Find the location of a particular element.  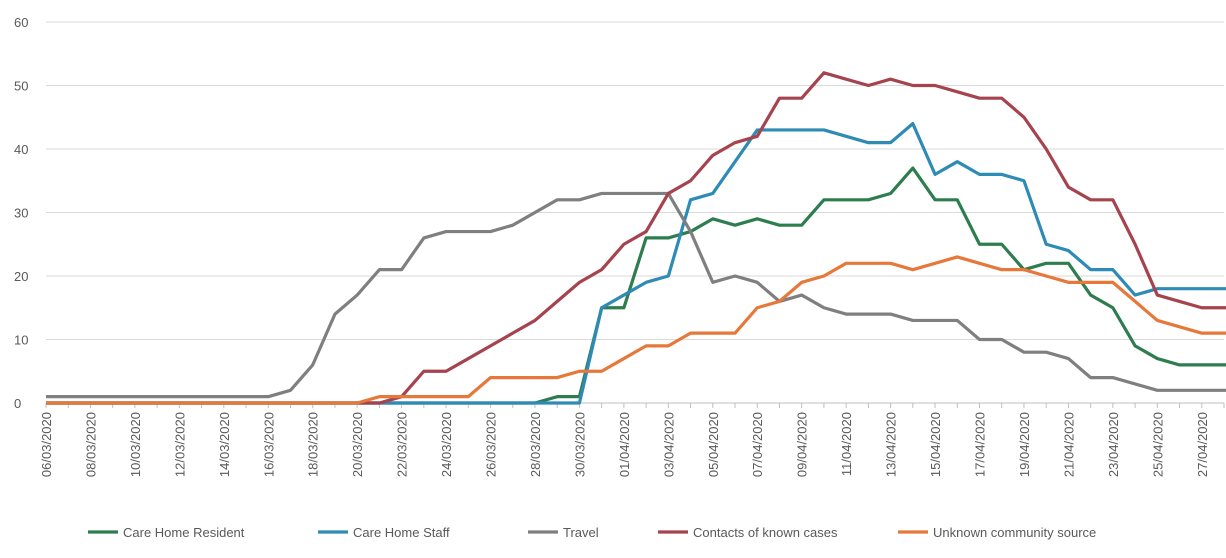

x-tick-label: 30/03/2020 is located at coordinates (579, 444).